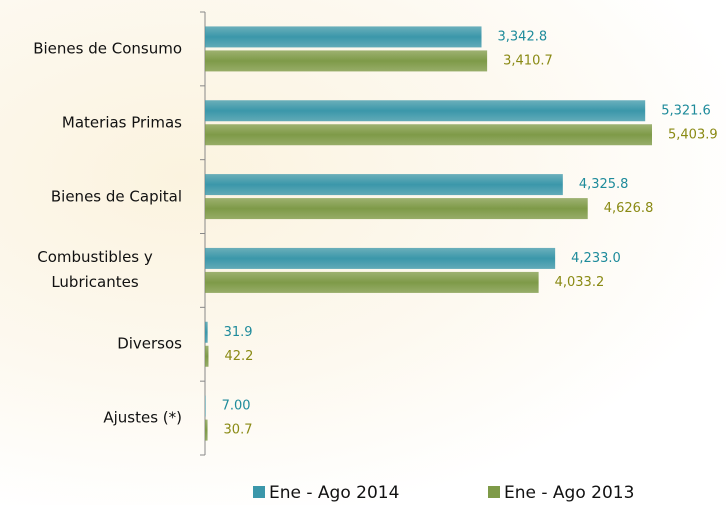 This screenshot has height=505, width=726. What do you see at coordinates (334, 493) in the screenshot?
I see `legend-label: Ene - Ago 2014` at bounding box center [334, 493].